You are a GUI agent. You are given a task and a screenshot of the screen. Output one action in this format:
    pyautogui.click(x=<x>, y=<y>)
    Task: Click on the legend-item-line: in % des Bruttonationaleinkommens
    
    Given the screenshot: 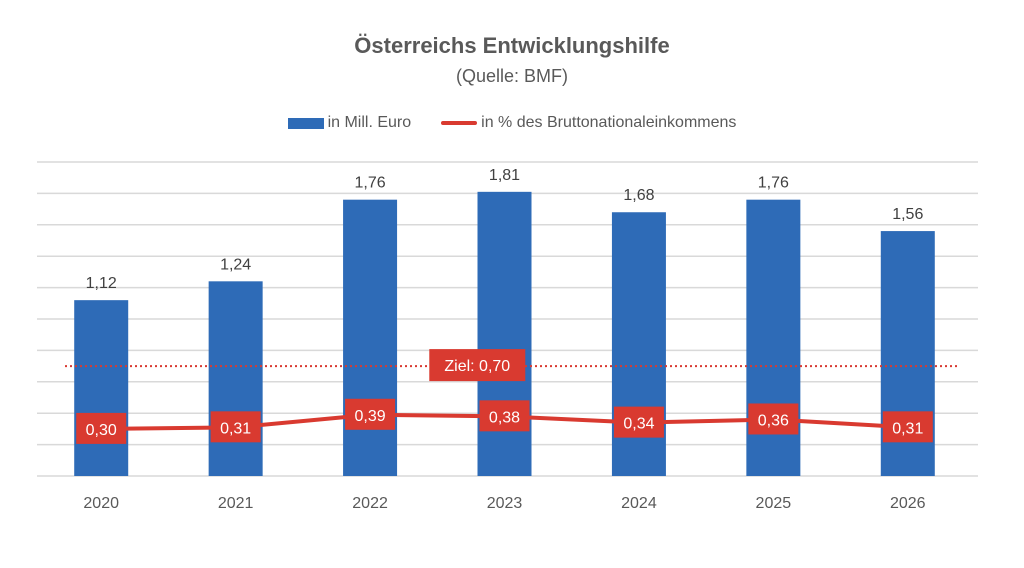 What is the action you would take?
    pyautogui.click(x=588, y=123)
    